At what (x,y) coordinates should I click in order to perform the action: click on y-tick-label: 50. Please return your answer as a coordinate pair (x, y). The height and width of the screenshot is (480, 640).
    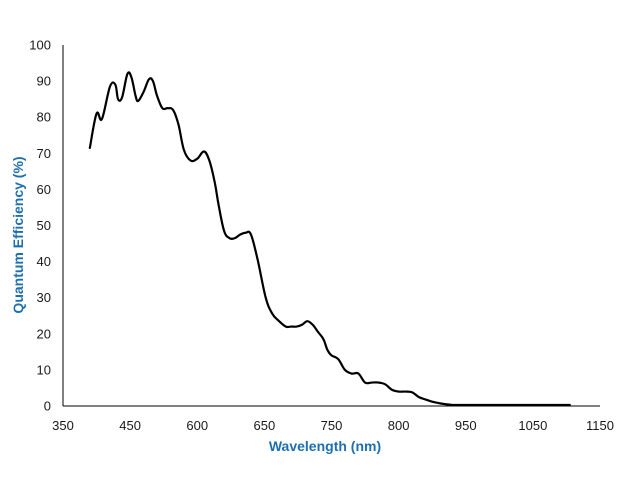
    Looking at the image, I should click on (44, 225).